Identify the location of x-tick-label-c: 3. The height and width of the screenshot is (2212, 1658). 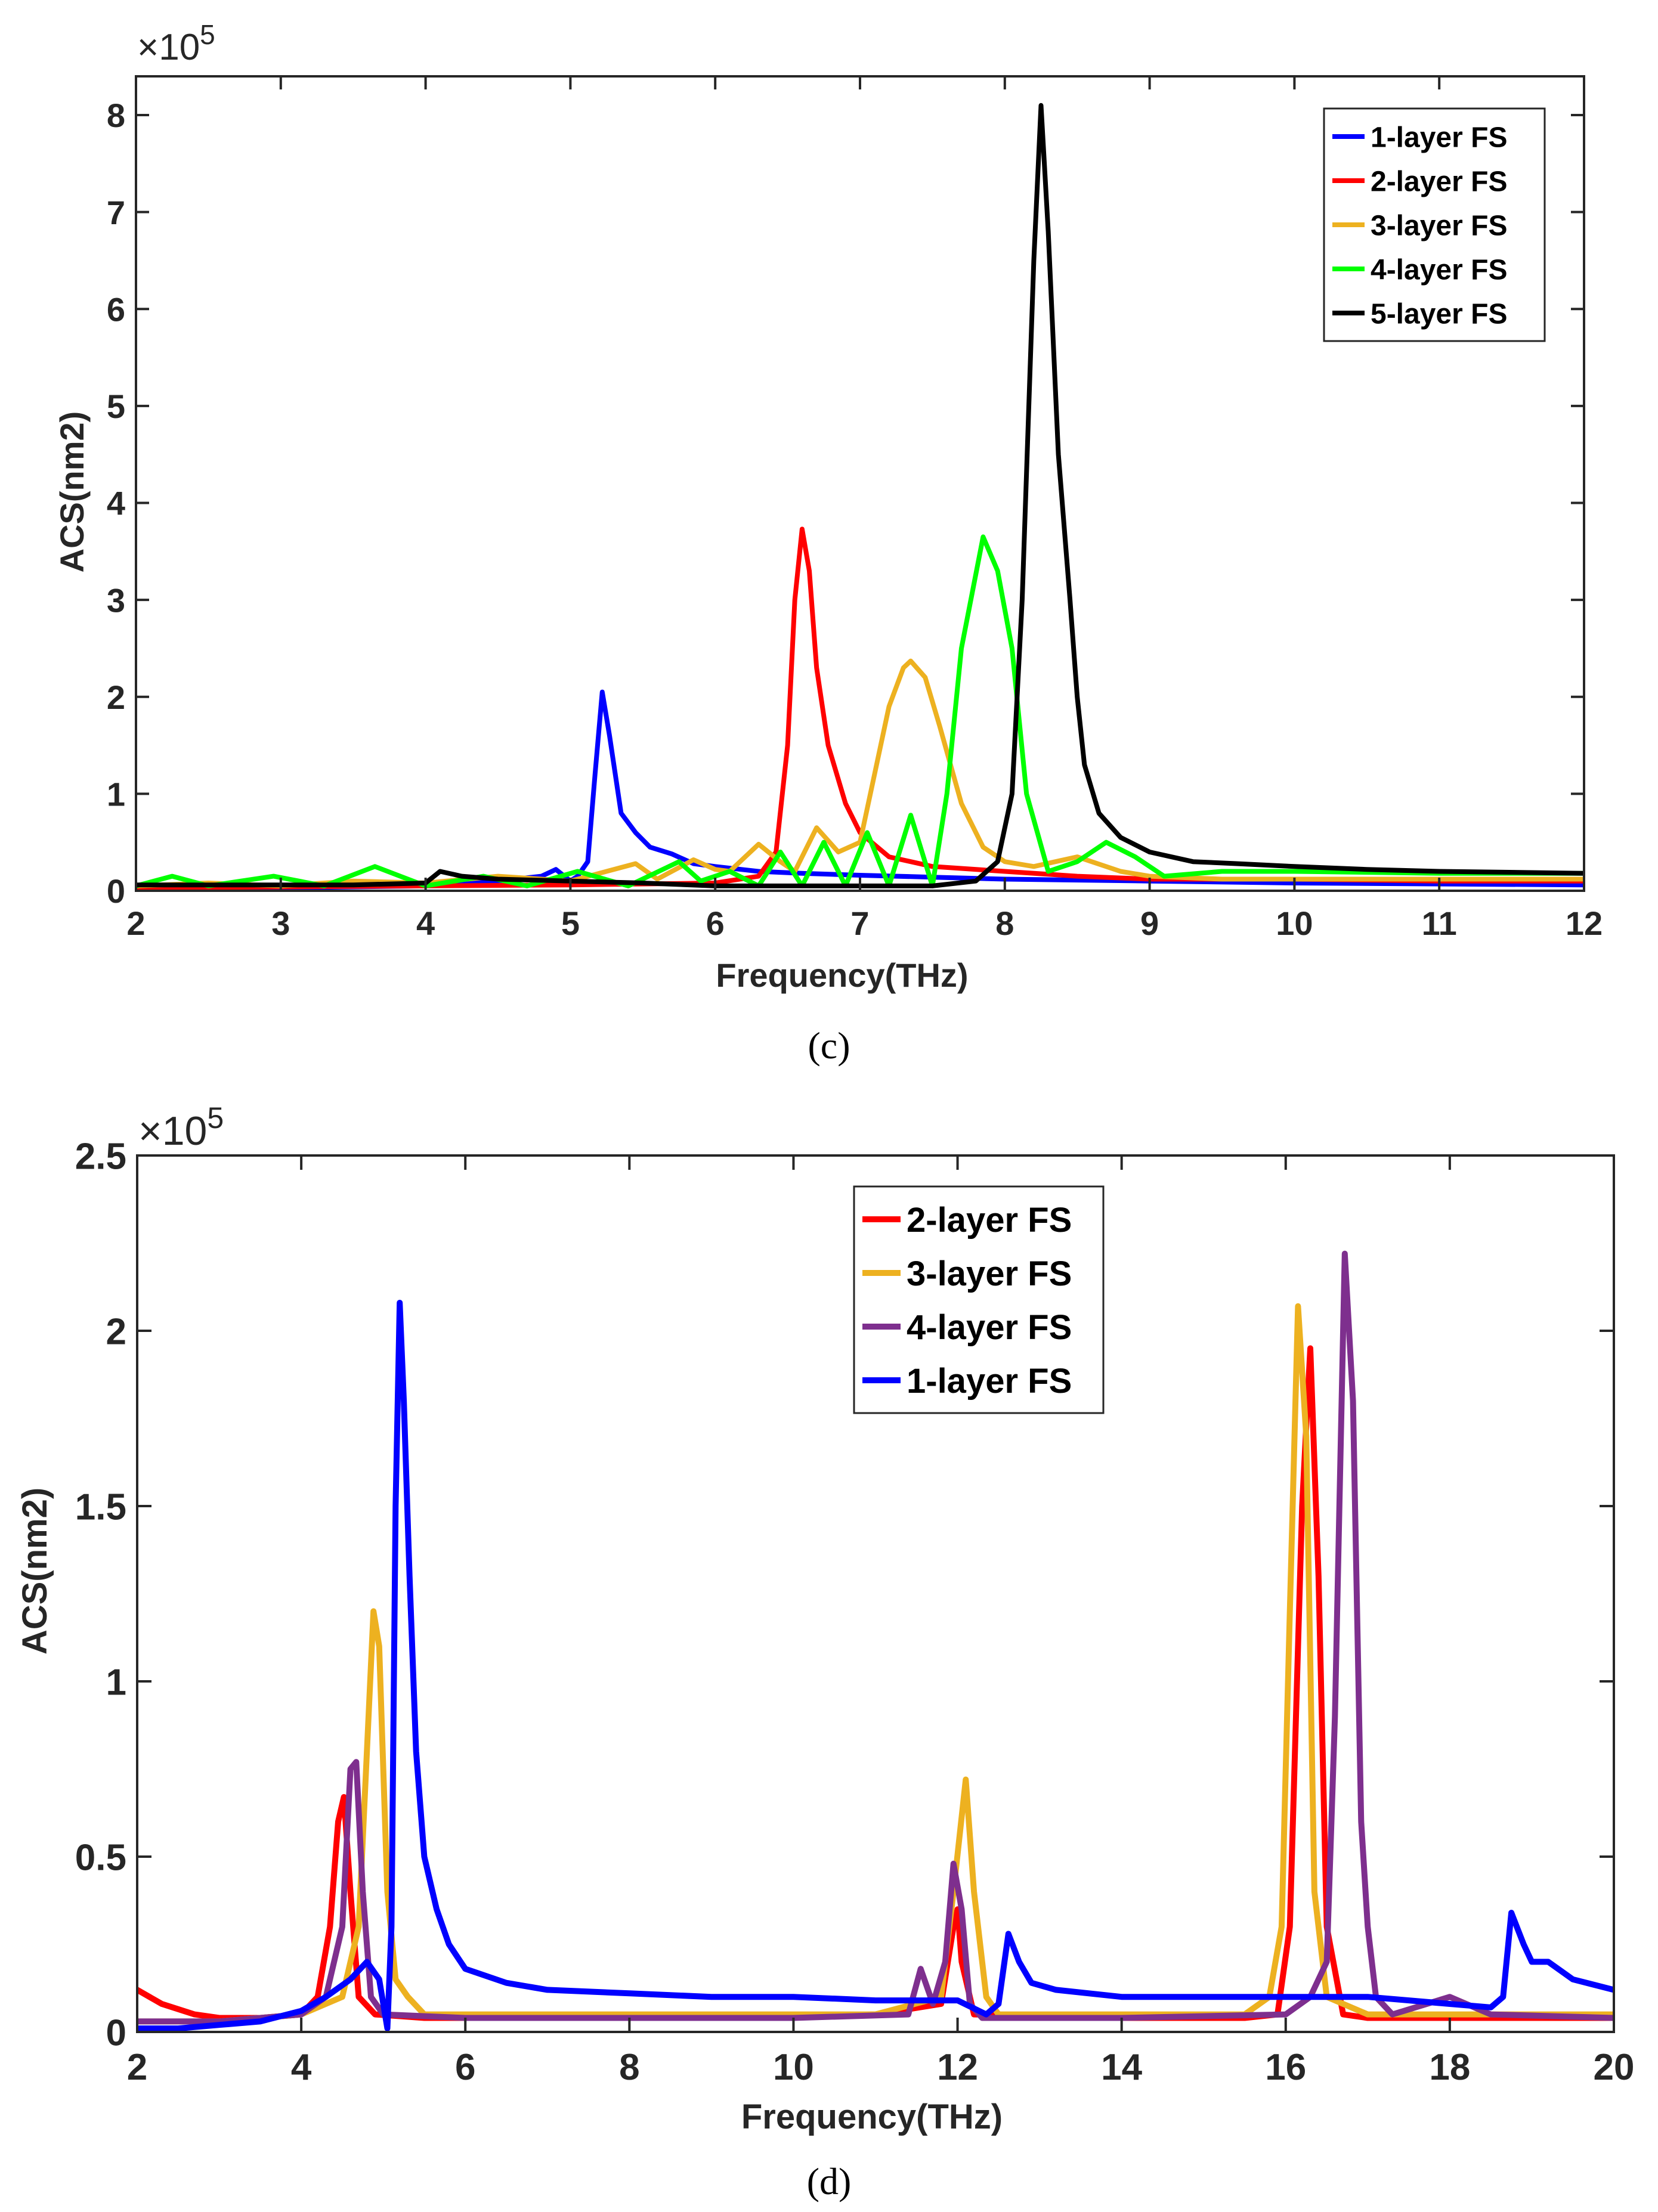
(280, 923).